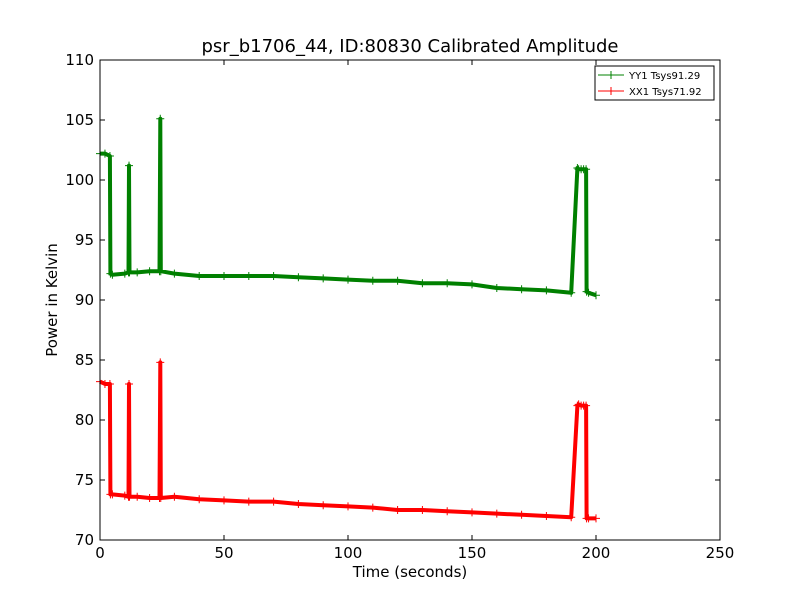 The image size is (800, 605). What do you see at coordinates (665, 92) in the screenshot?
I see `legend-label: XX1 Tsys71.92` at bounding box center [665, 92].